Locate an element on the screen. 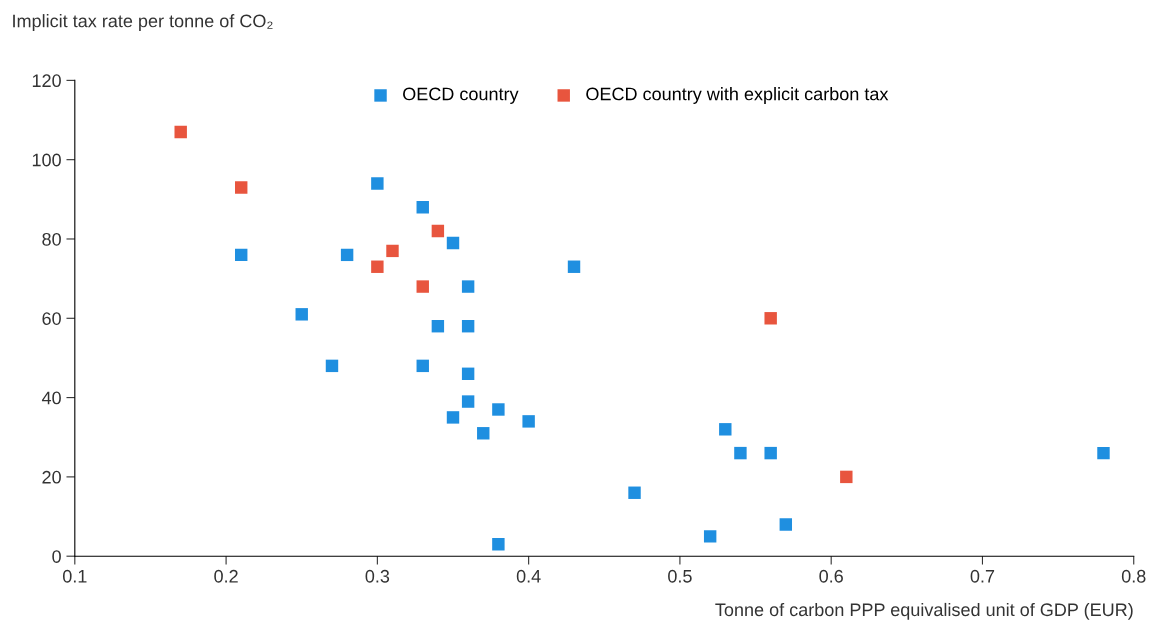  x-tick-label: 0.6 is located at coordinates (831, 576).